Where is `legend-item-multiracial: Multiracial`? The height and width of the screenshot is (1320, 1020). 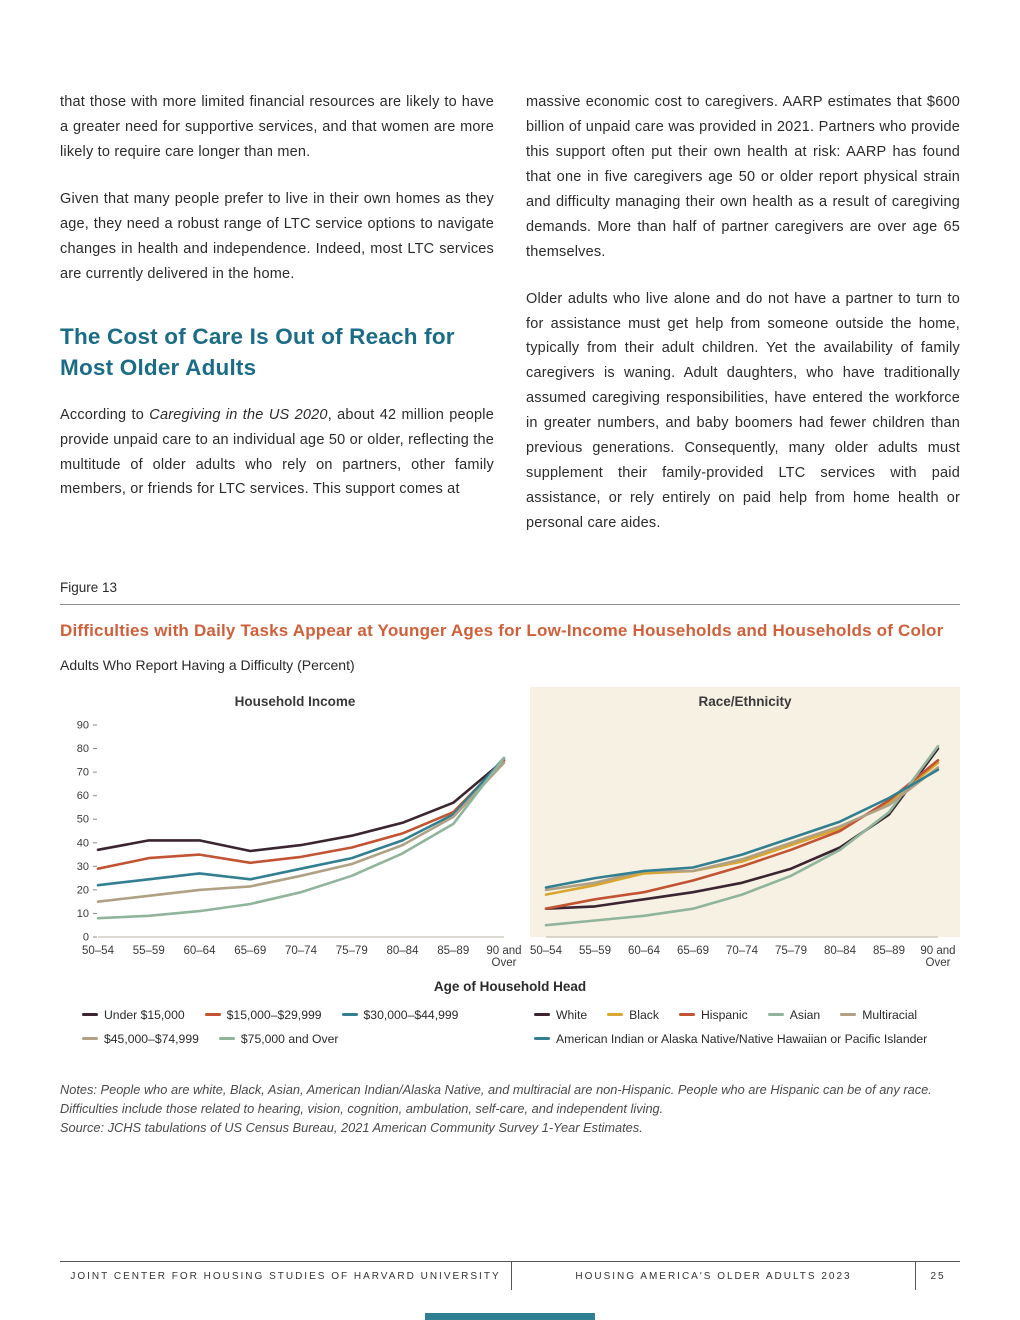 legend-item-multiracial: Multiracial is located at coordinates (878, 1015).